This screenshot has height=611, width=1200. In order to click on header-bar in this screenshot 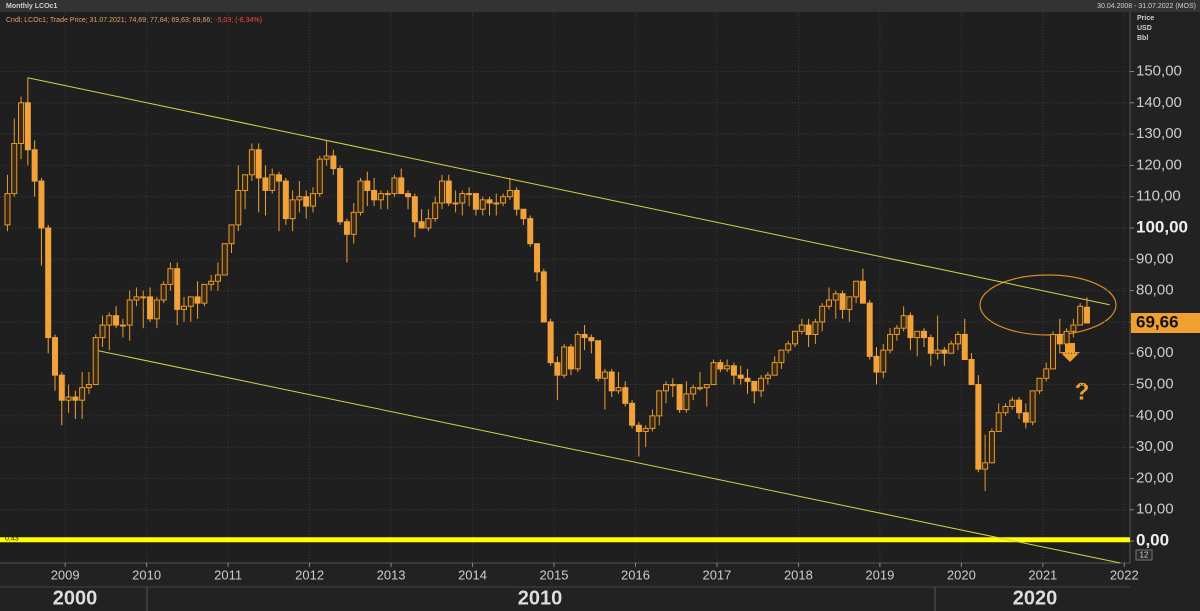, I will do `click(600, 6)`.